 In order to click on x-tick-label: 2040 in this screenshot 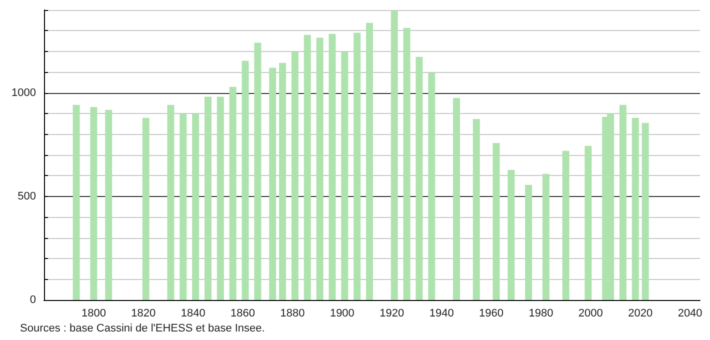, I will do `click(690, 314)`.